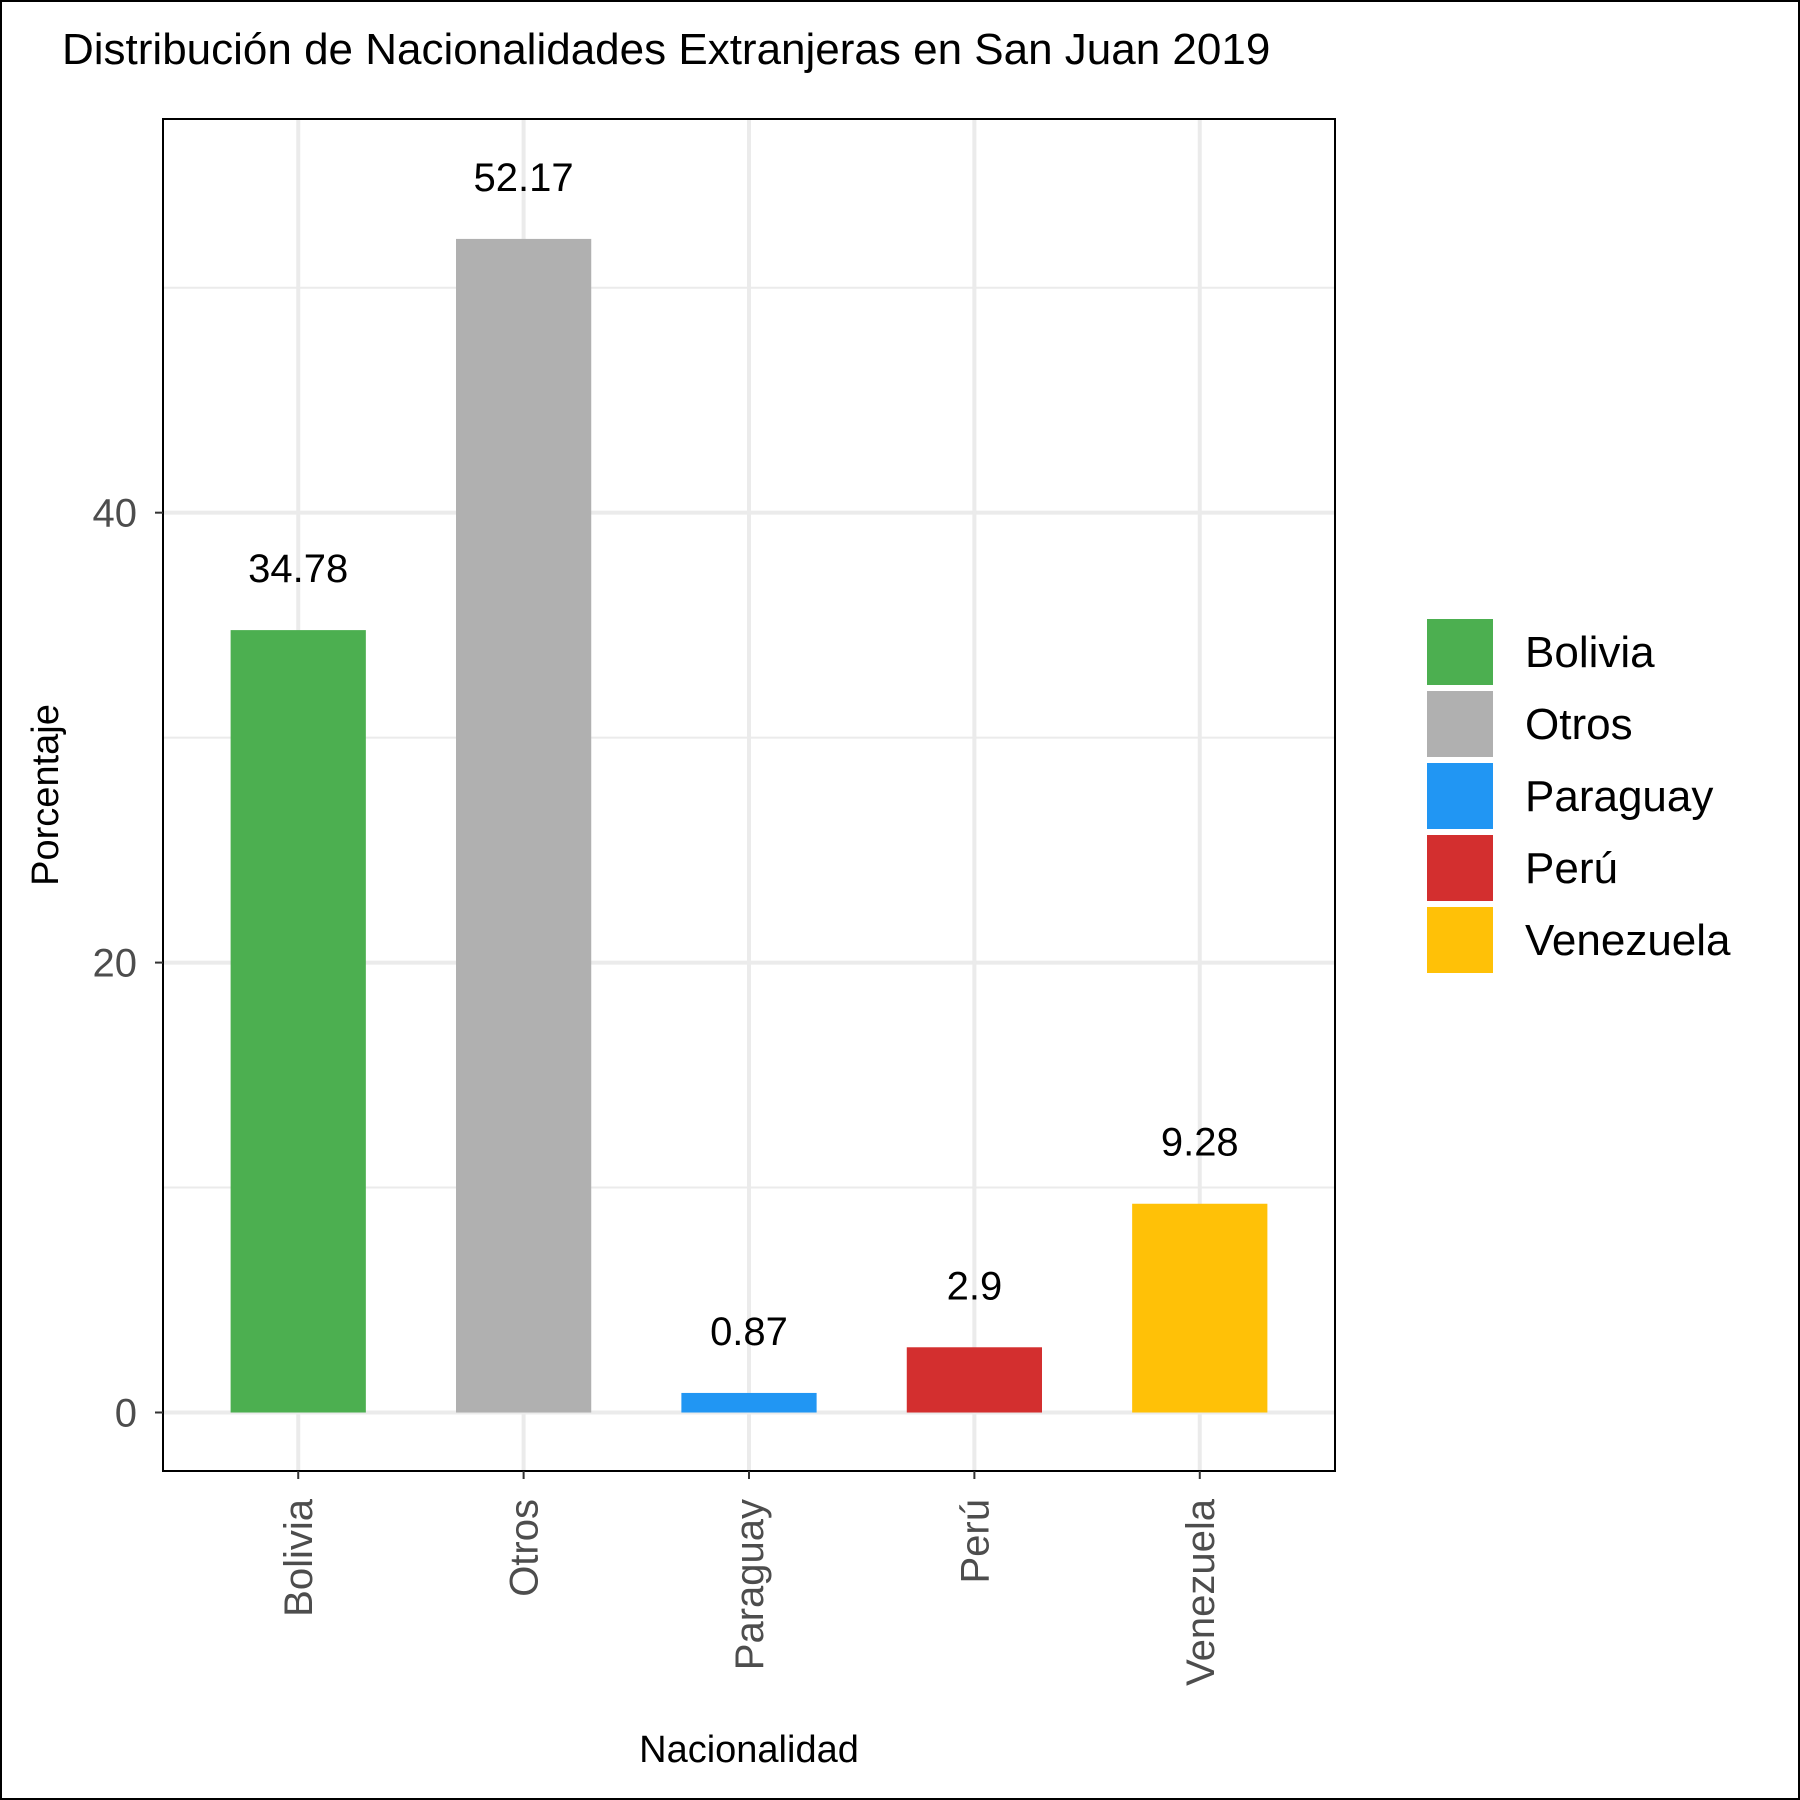 This screenshot has width=1800, height=1800. Describe the element at coordinates (525, 1548) in the screenshot. I see `x-tick-label: Otros` at that location.